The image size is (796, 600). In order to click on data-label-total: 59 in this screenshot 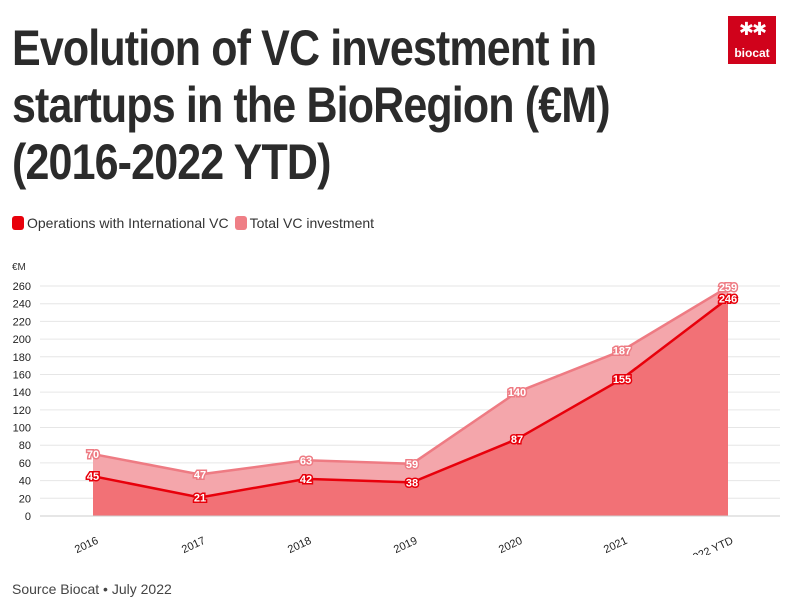, I will do `click(412, 465)`.